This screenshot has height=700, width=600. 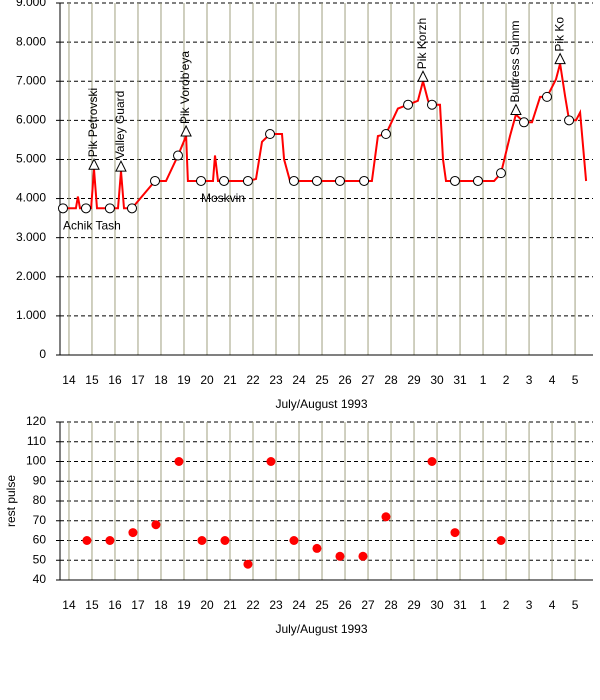 What do you see at coordinates (31, 159) in the screenshot?
I see `y-tick-label: 5.000` at bounding box center [31, 159].